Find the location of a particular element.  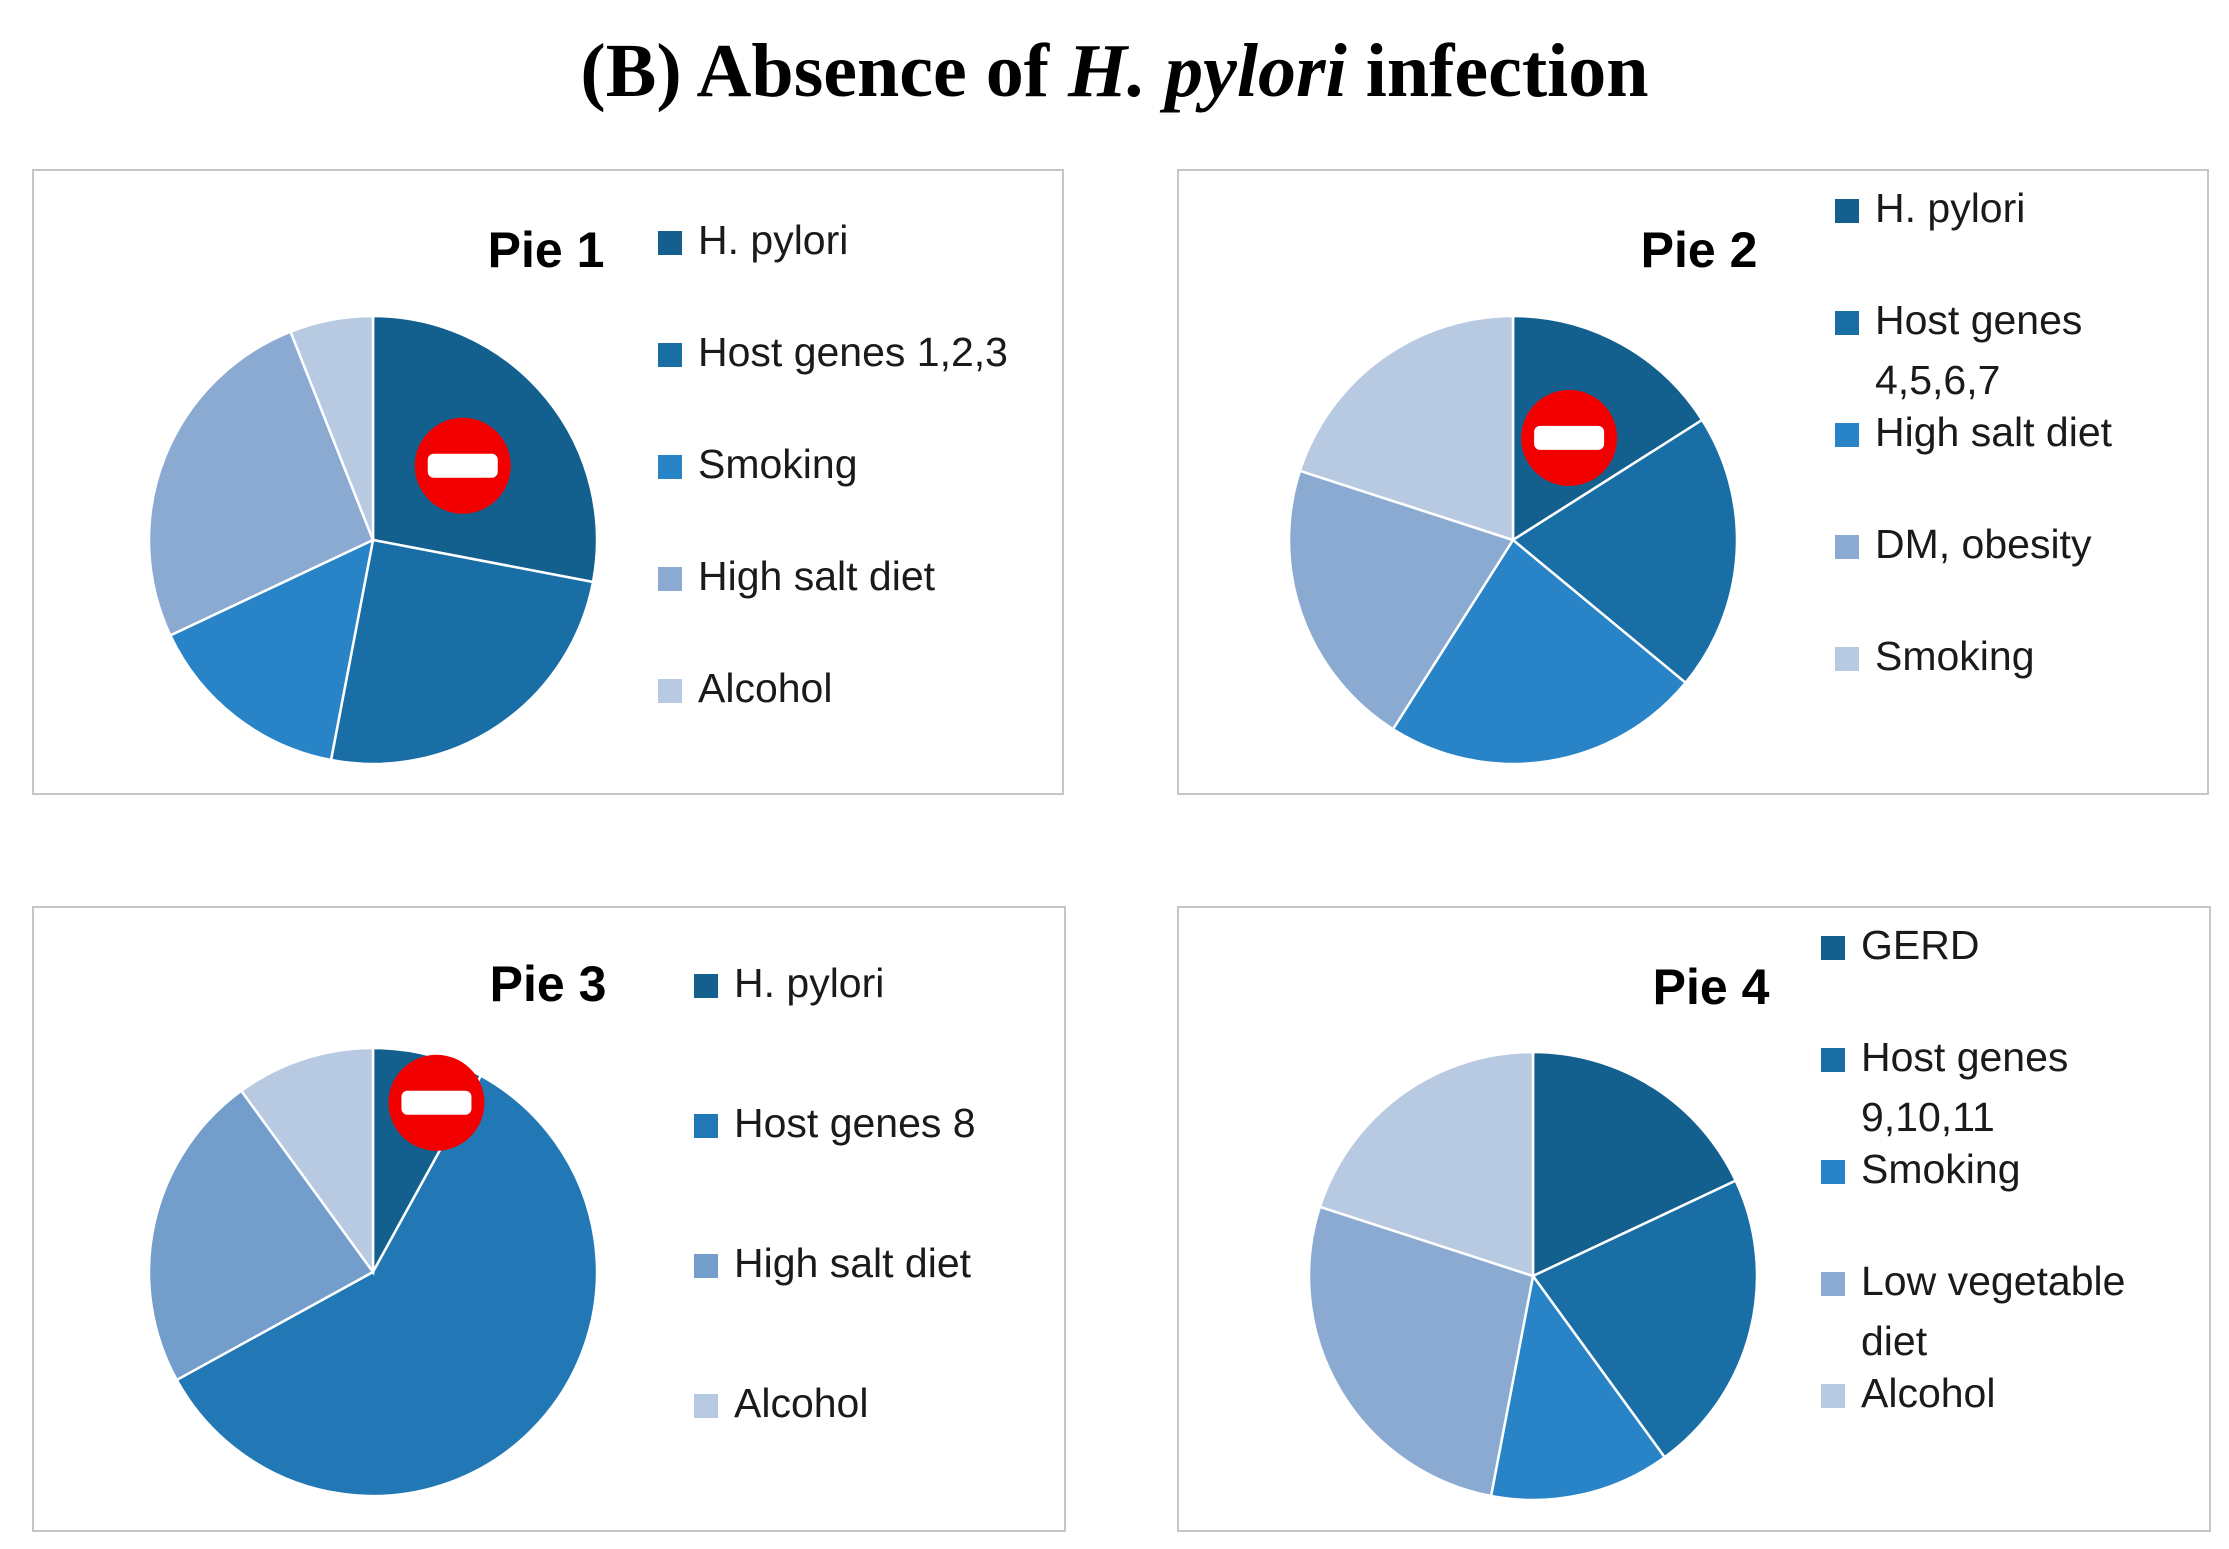

pie-slice-gerd is located at coordinates (1634, 1164).